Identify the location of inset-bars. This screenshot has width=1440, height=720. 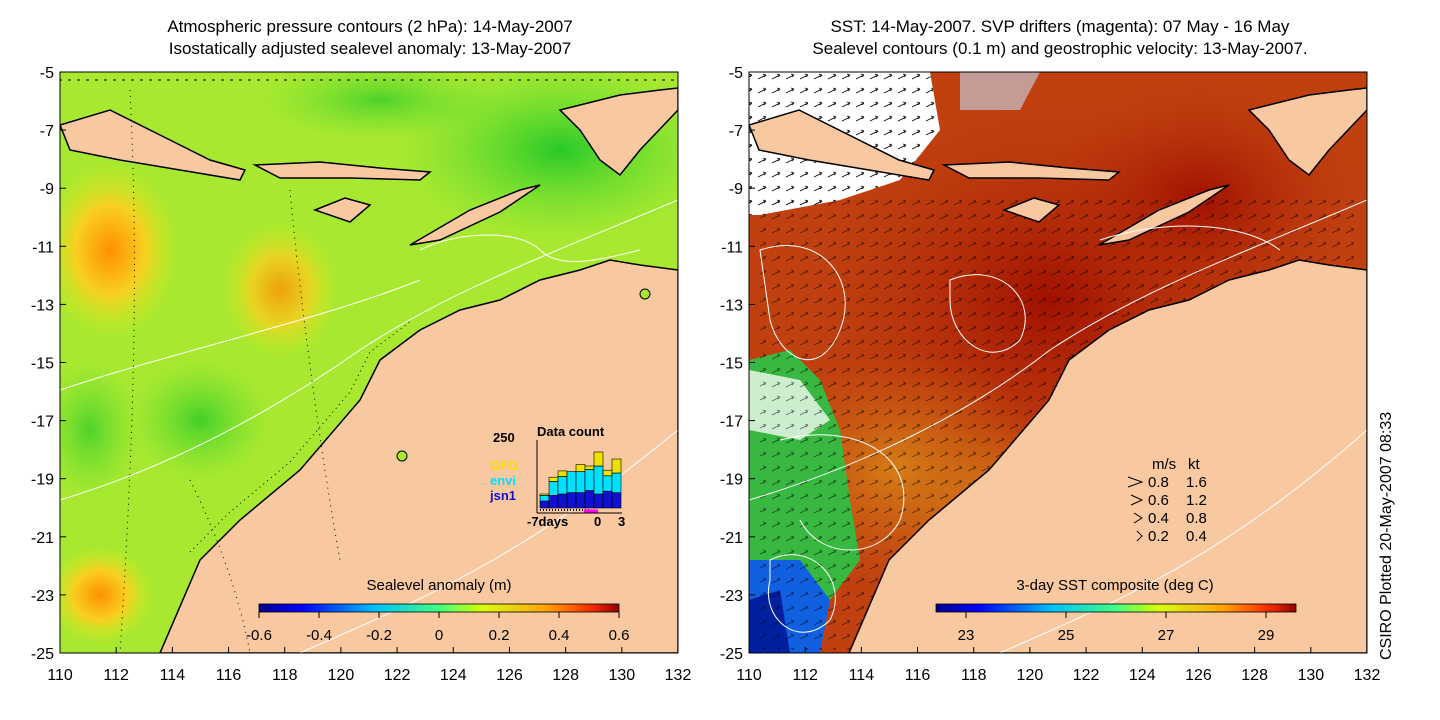
(580, 480).